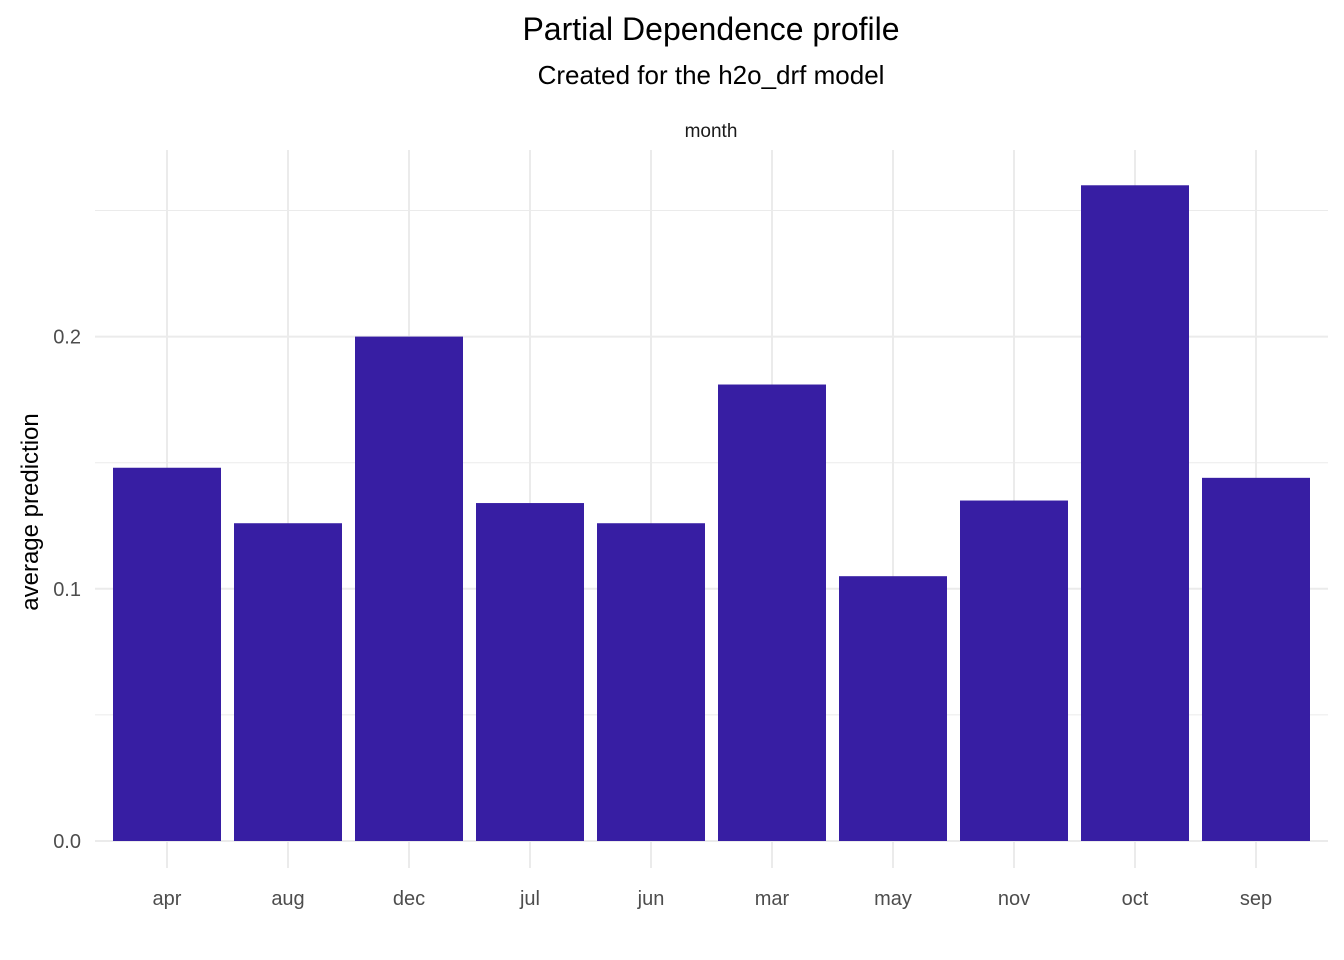 This screenshot has width=1344, height=960. Describe the element at coordinates (1135, 513) in the screenshot. I see `bar-oct` at that location.